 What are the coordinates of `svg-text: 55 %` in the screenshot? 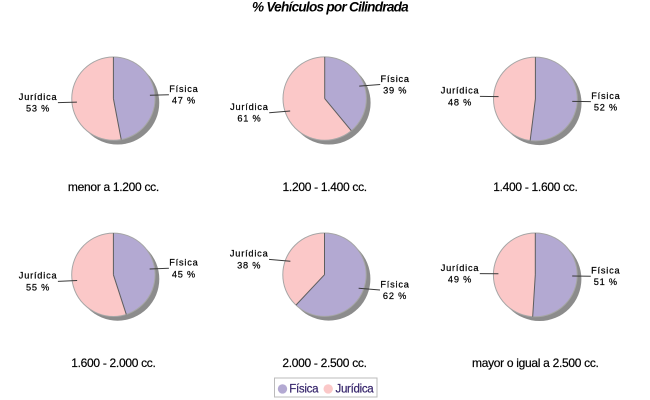 It's located at (38, 287).